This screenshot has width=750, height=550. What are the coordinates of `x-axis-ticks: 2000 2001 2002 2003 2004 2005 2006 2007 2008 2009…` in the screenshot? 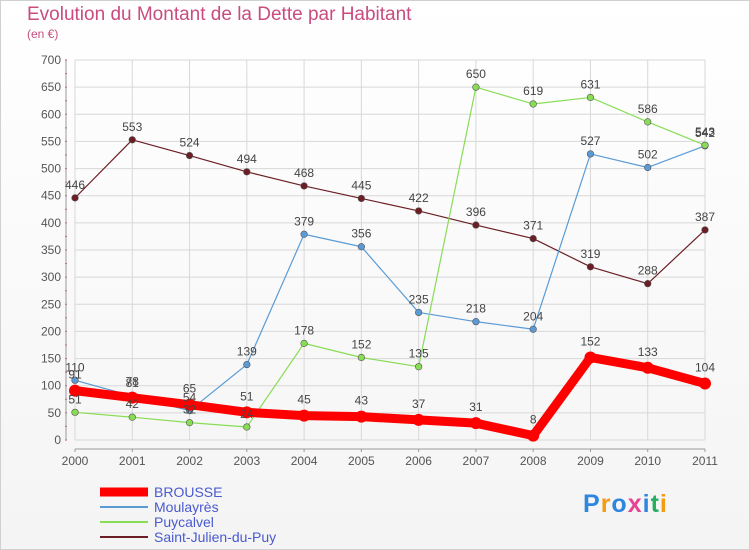 It's located at (390, 461).